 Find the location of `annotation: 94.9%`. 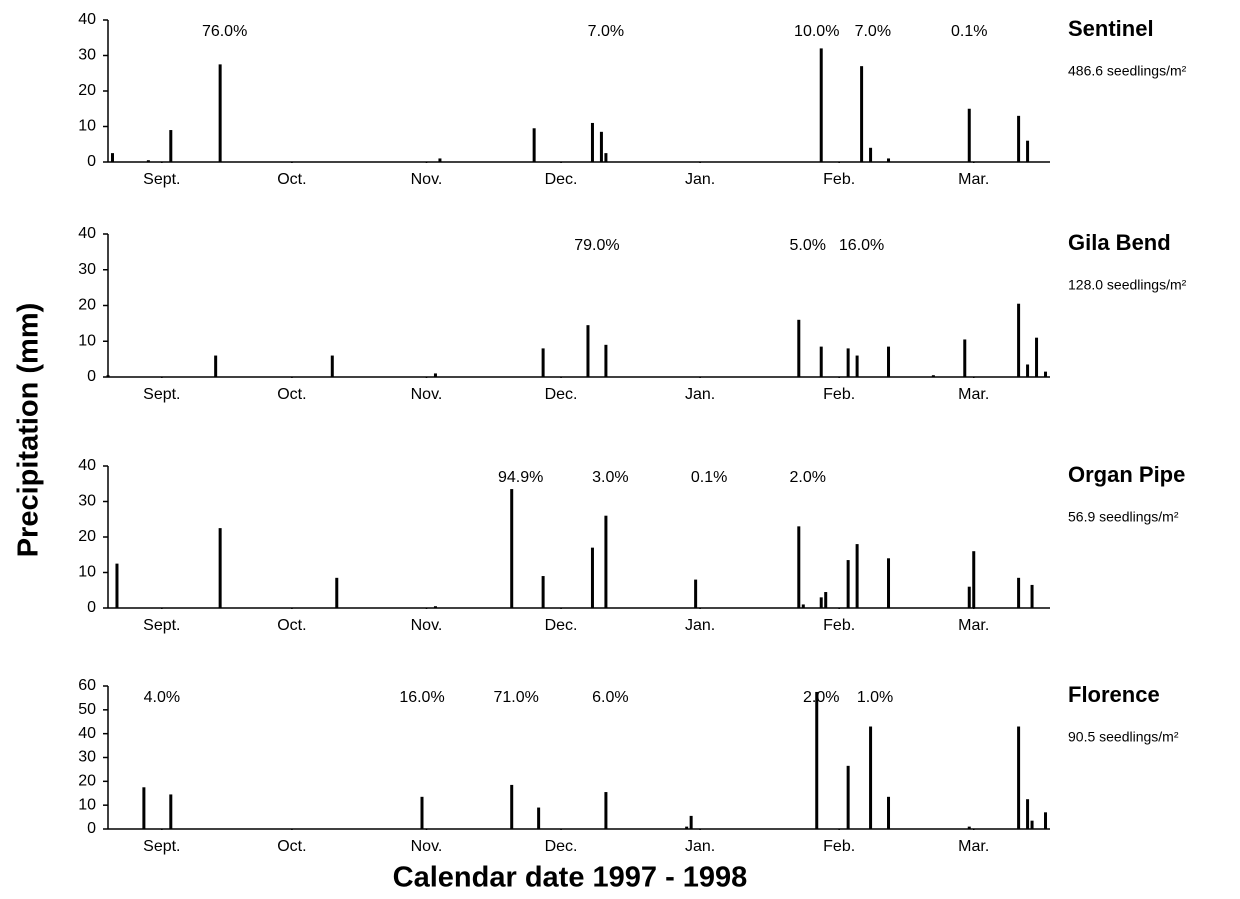

annotation: 94.9% is located at coordinates (520, 477).